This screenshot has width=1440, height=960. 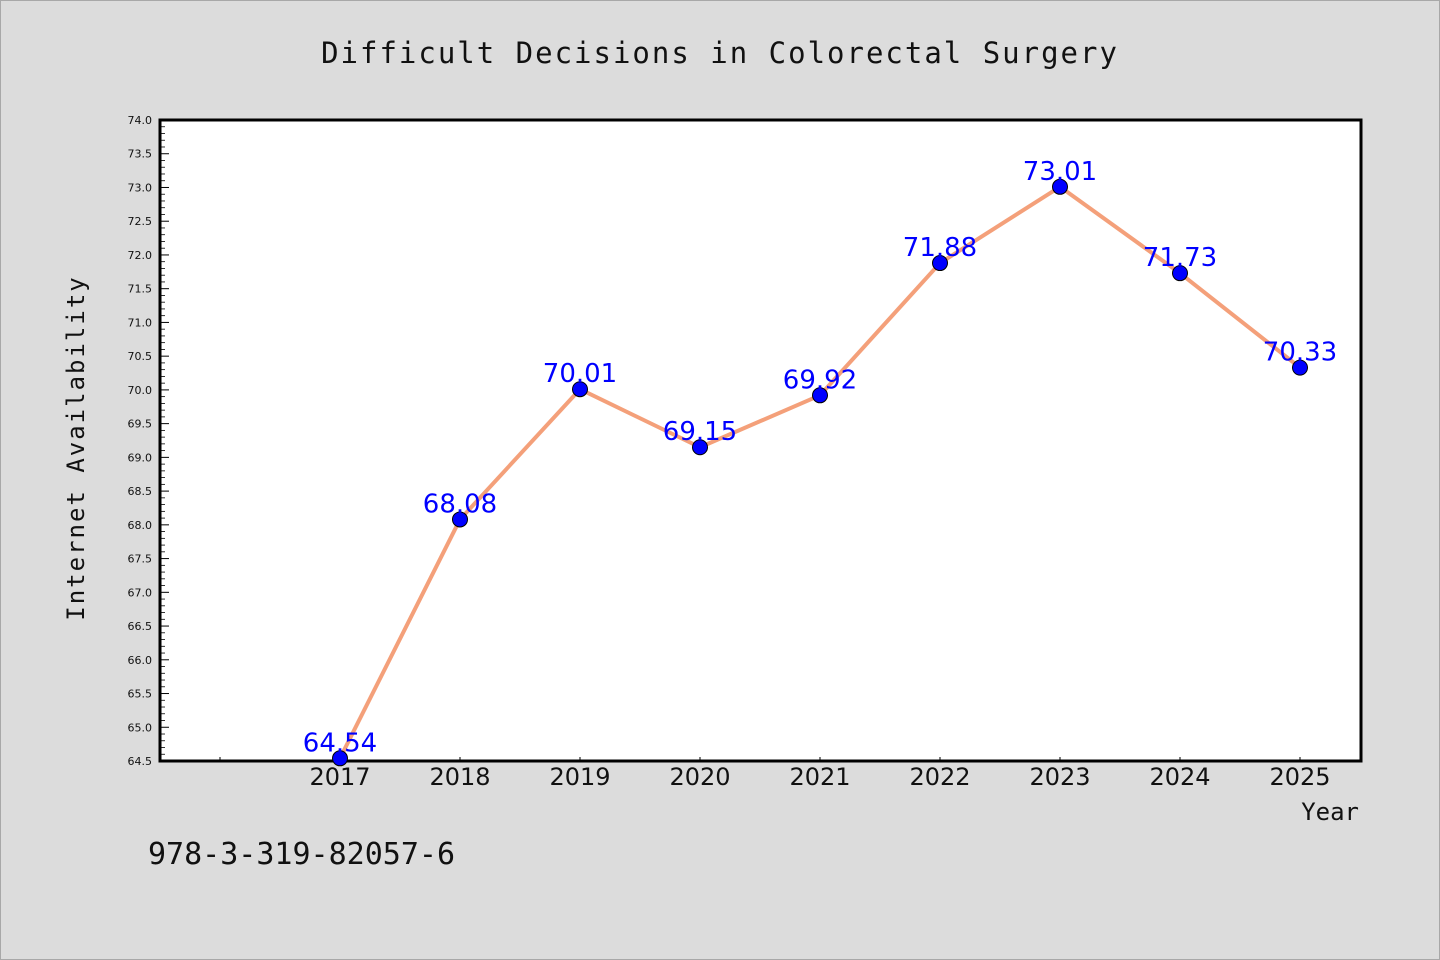 I want to click on y-tick-label: 66.0, so click(x=140, y=660).